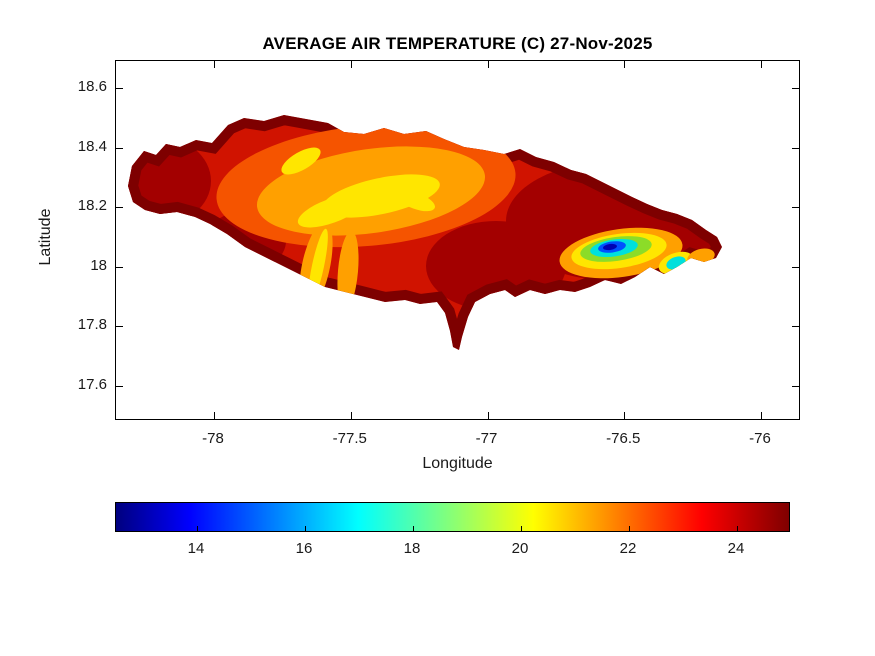 Image resolution: width=875 pixels, height=656 pixels. I want to click on x-tick-label: -76, so click(760, 438).